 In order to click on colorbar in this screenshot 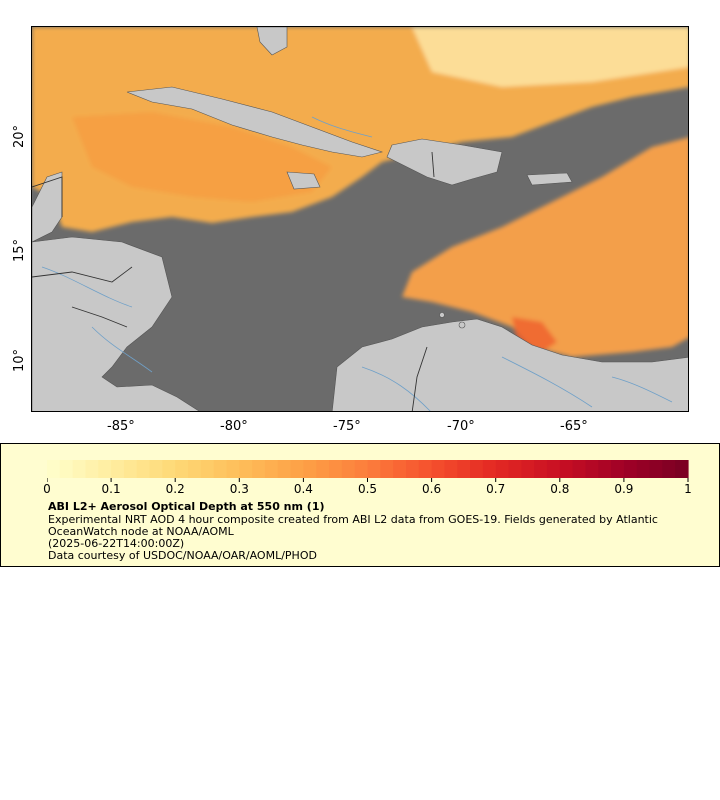, I will do `click(368, 471)`.